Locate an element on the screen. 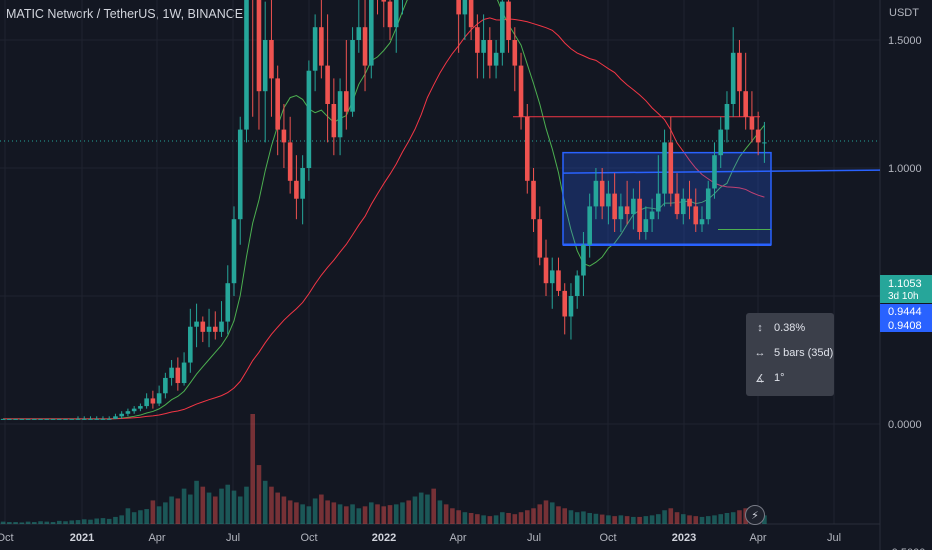 The image size is (932, 550). measure-bars-row: ↔ 5 bars (35d) is located at coordinates (793, 353).